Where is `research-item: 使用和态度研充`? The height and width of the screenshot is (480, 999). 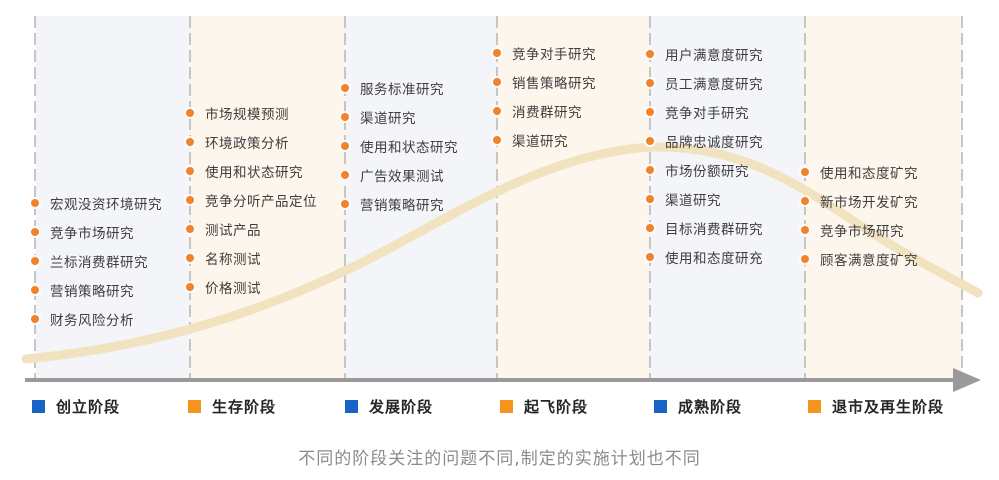
research-item: 使用和态度研充 is located at coordinates (704, 257).